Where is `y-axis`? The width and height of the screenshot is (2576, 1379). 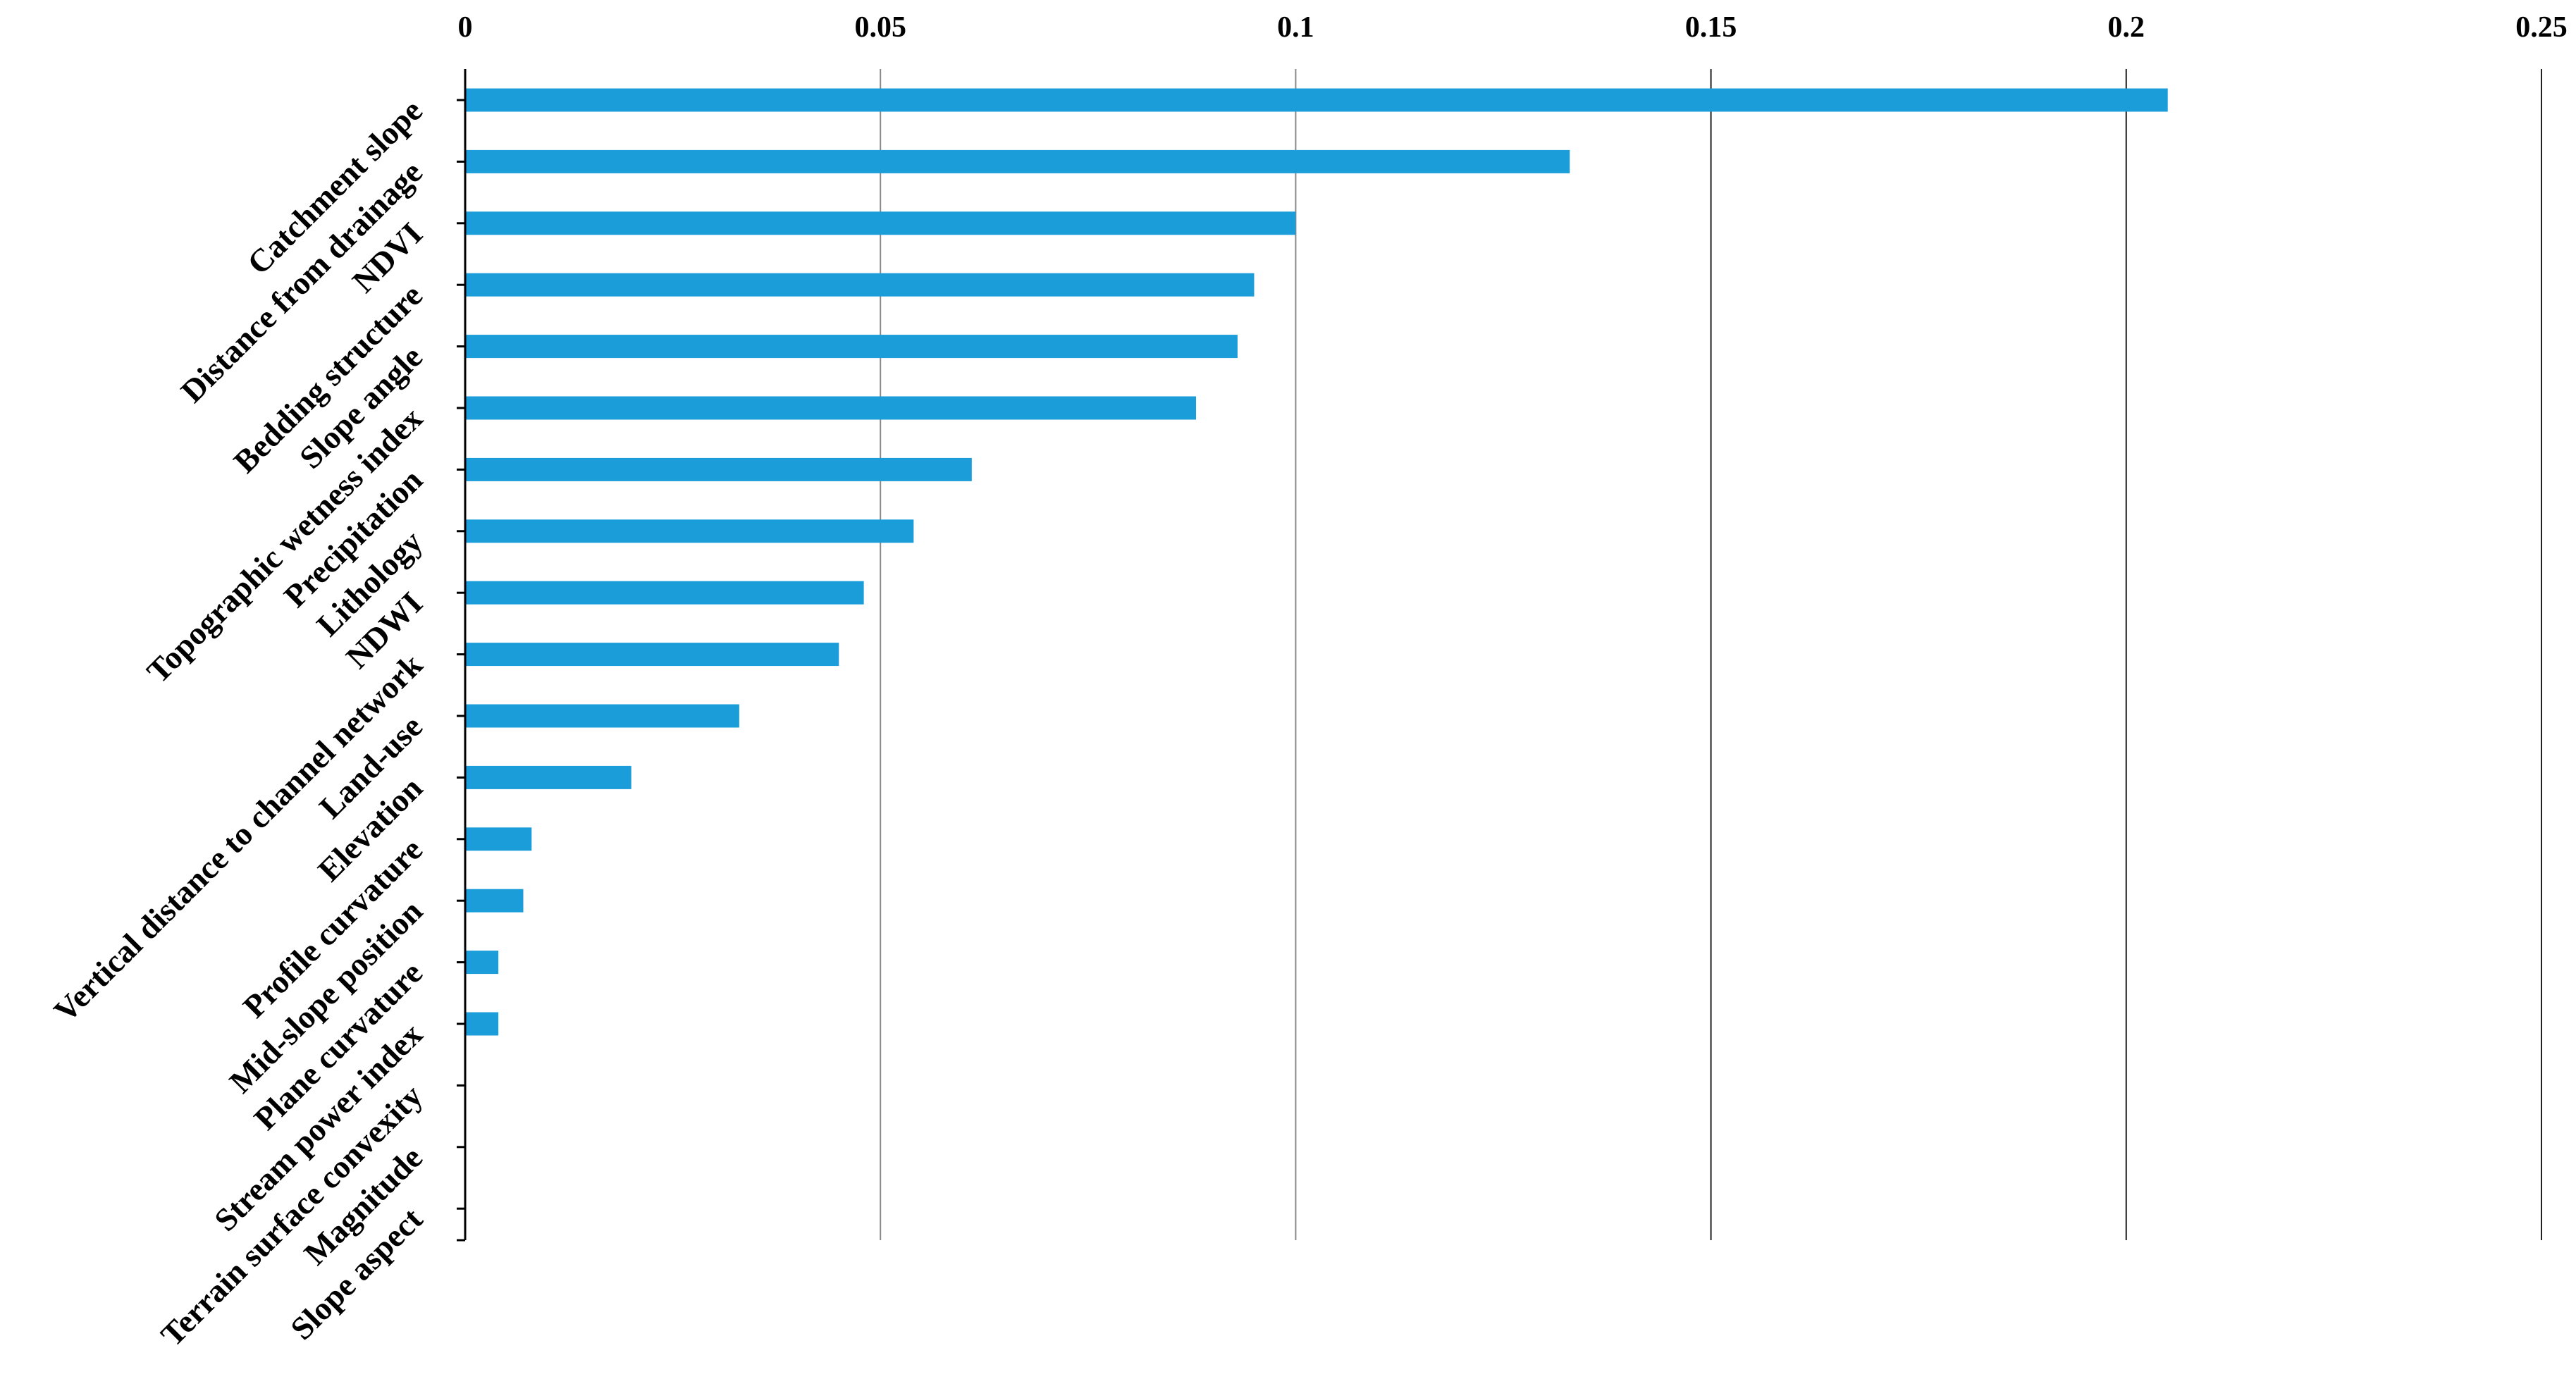
y-axis is located at coordinates (462, 655).